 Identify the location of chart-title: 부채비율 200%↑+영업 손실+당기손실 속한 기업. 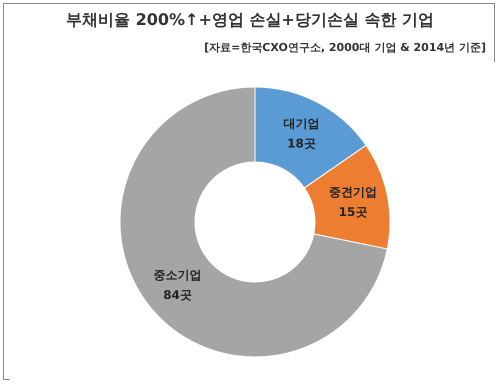
(250, 20).